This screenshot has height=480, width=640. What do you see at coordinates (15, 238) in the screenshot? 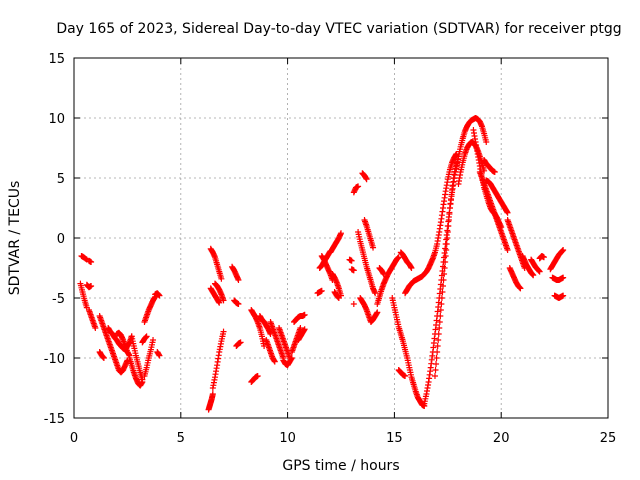
I see `y-axis-label: SDTVAR / TECUs` at bounding box center [15, 238].